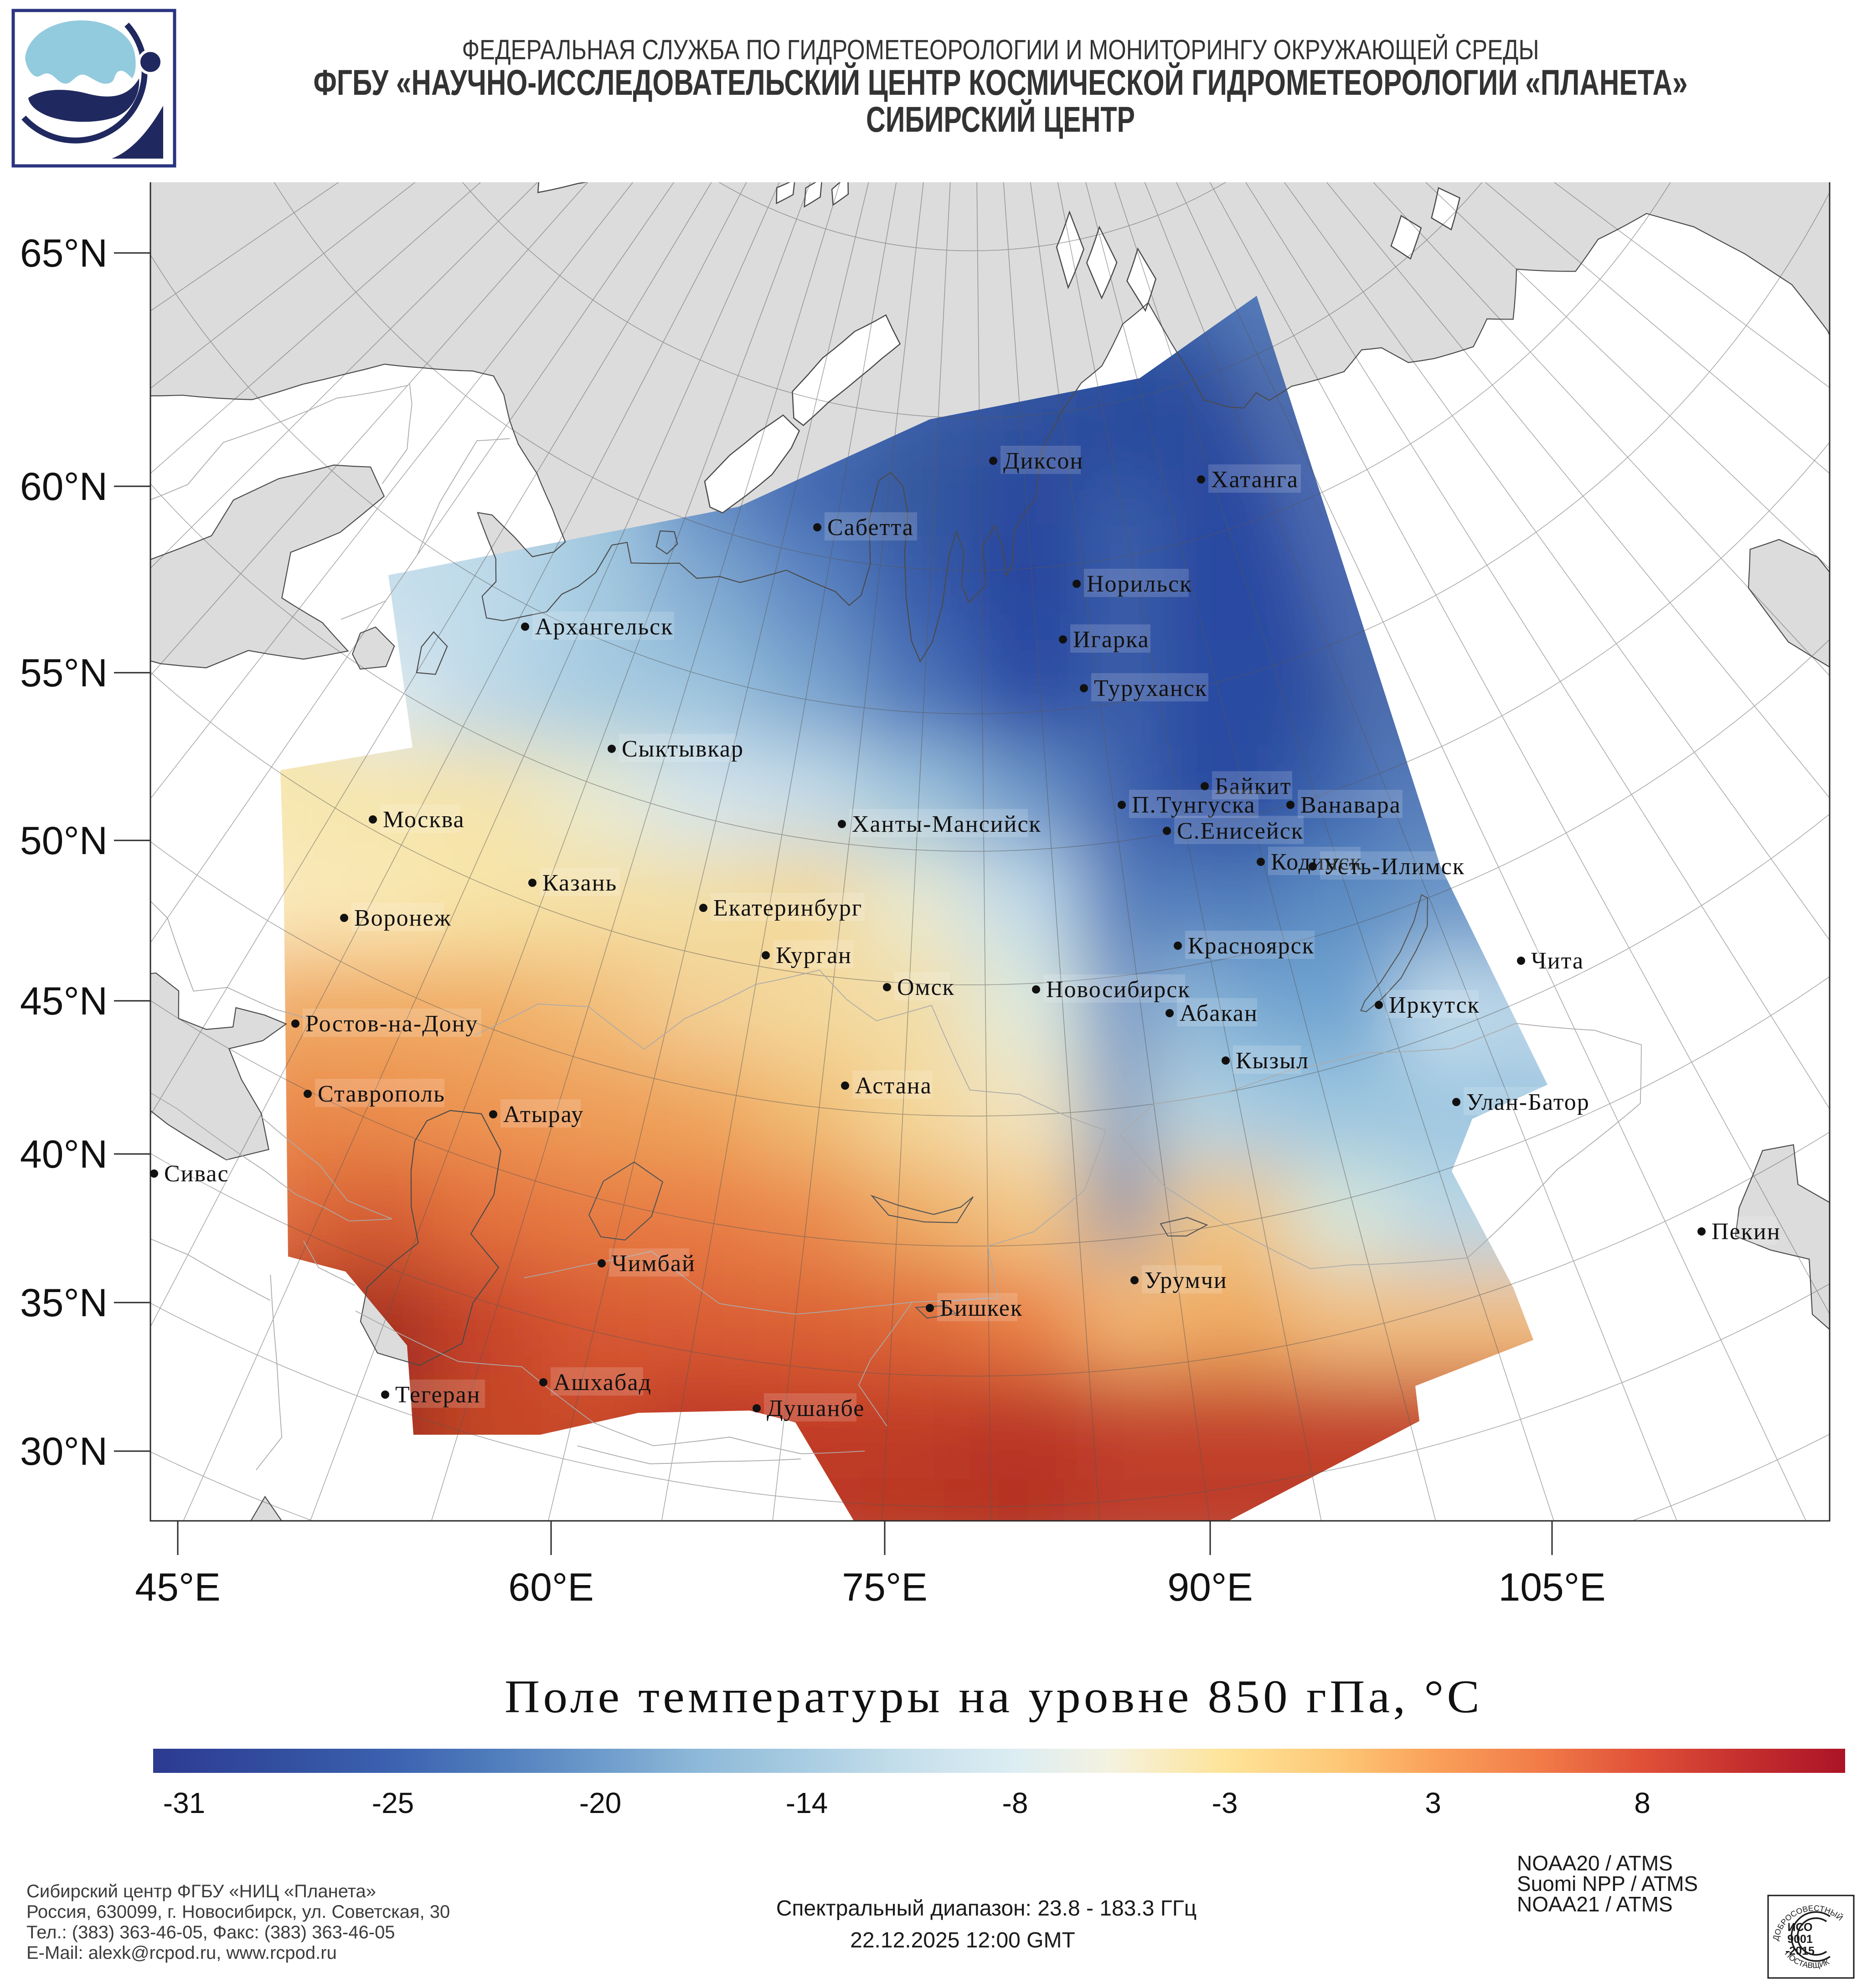 The image size is (1867, 1988). What do you see at coordinates (602, 1383) in the screenshot?
I see `svg-text: Ашхабад` at bounding box center [602, 1383].